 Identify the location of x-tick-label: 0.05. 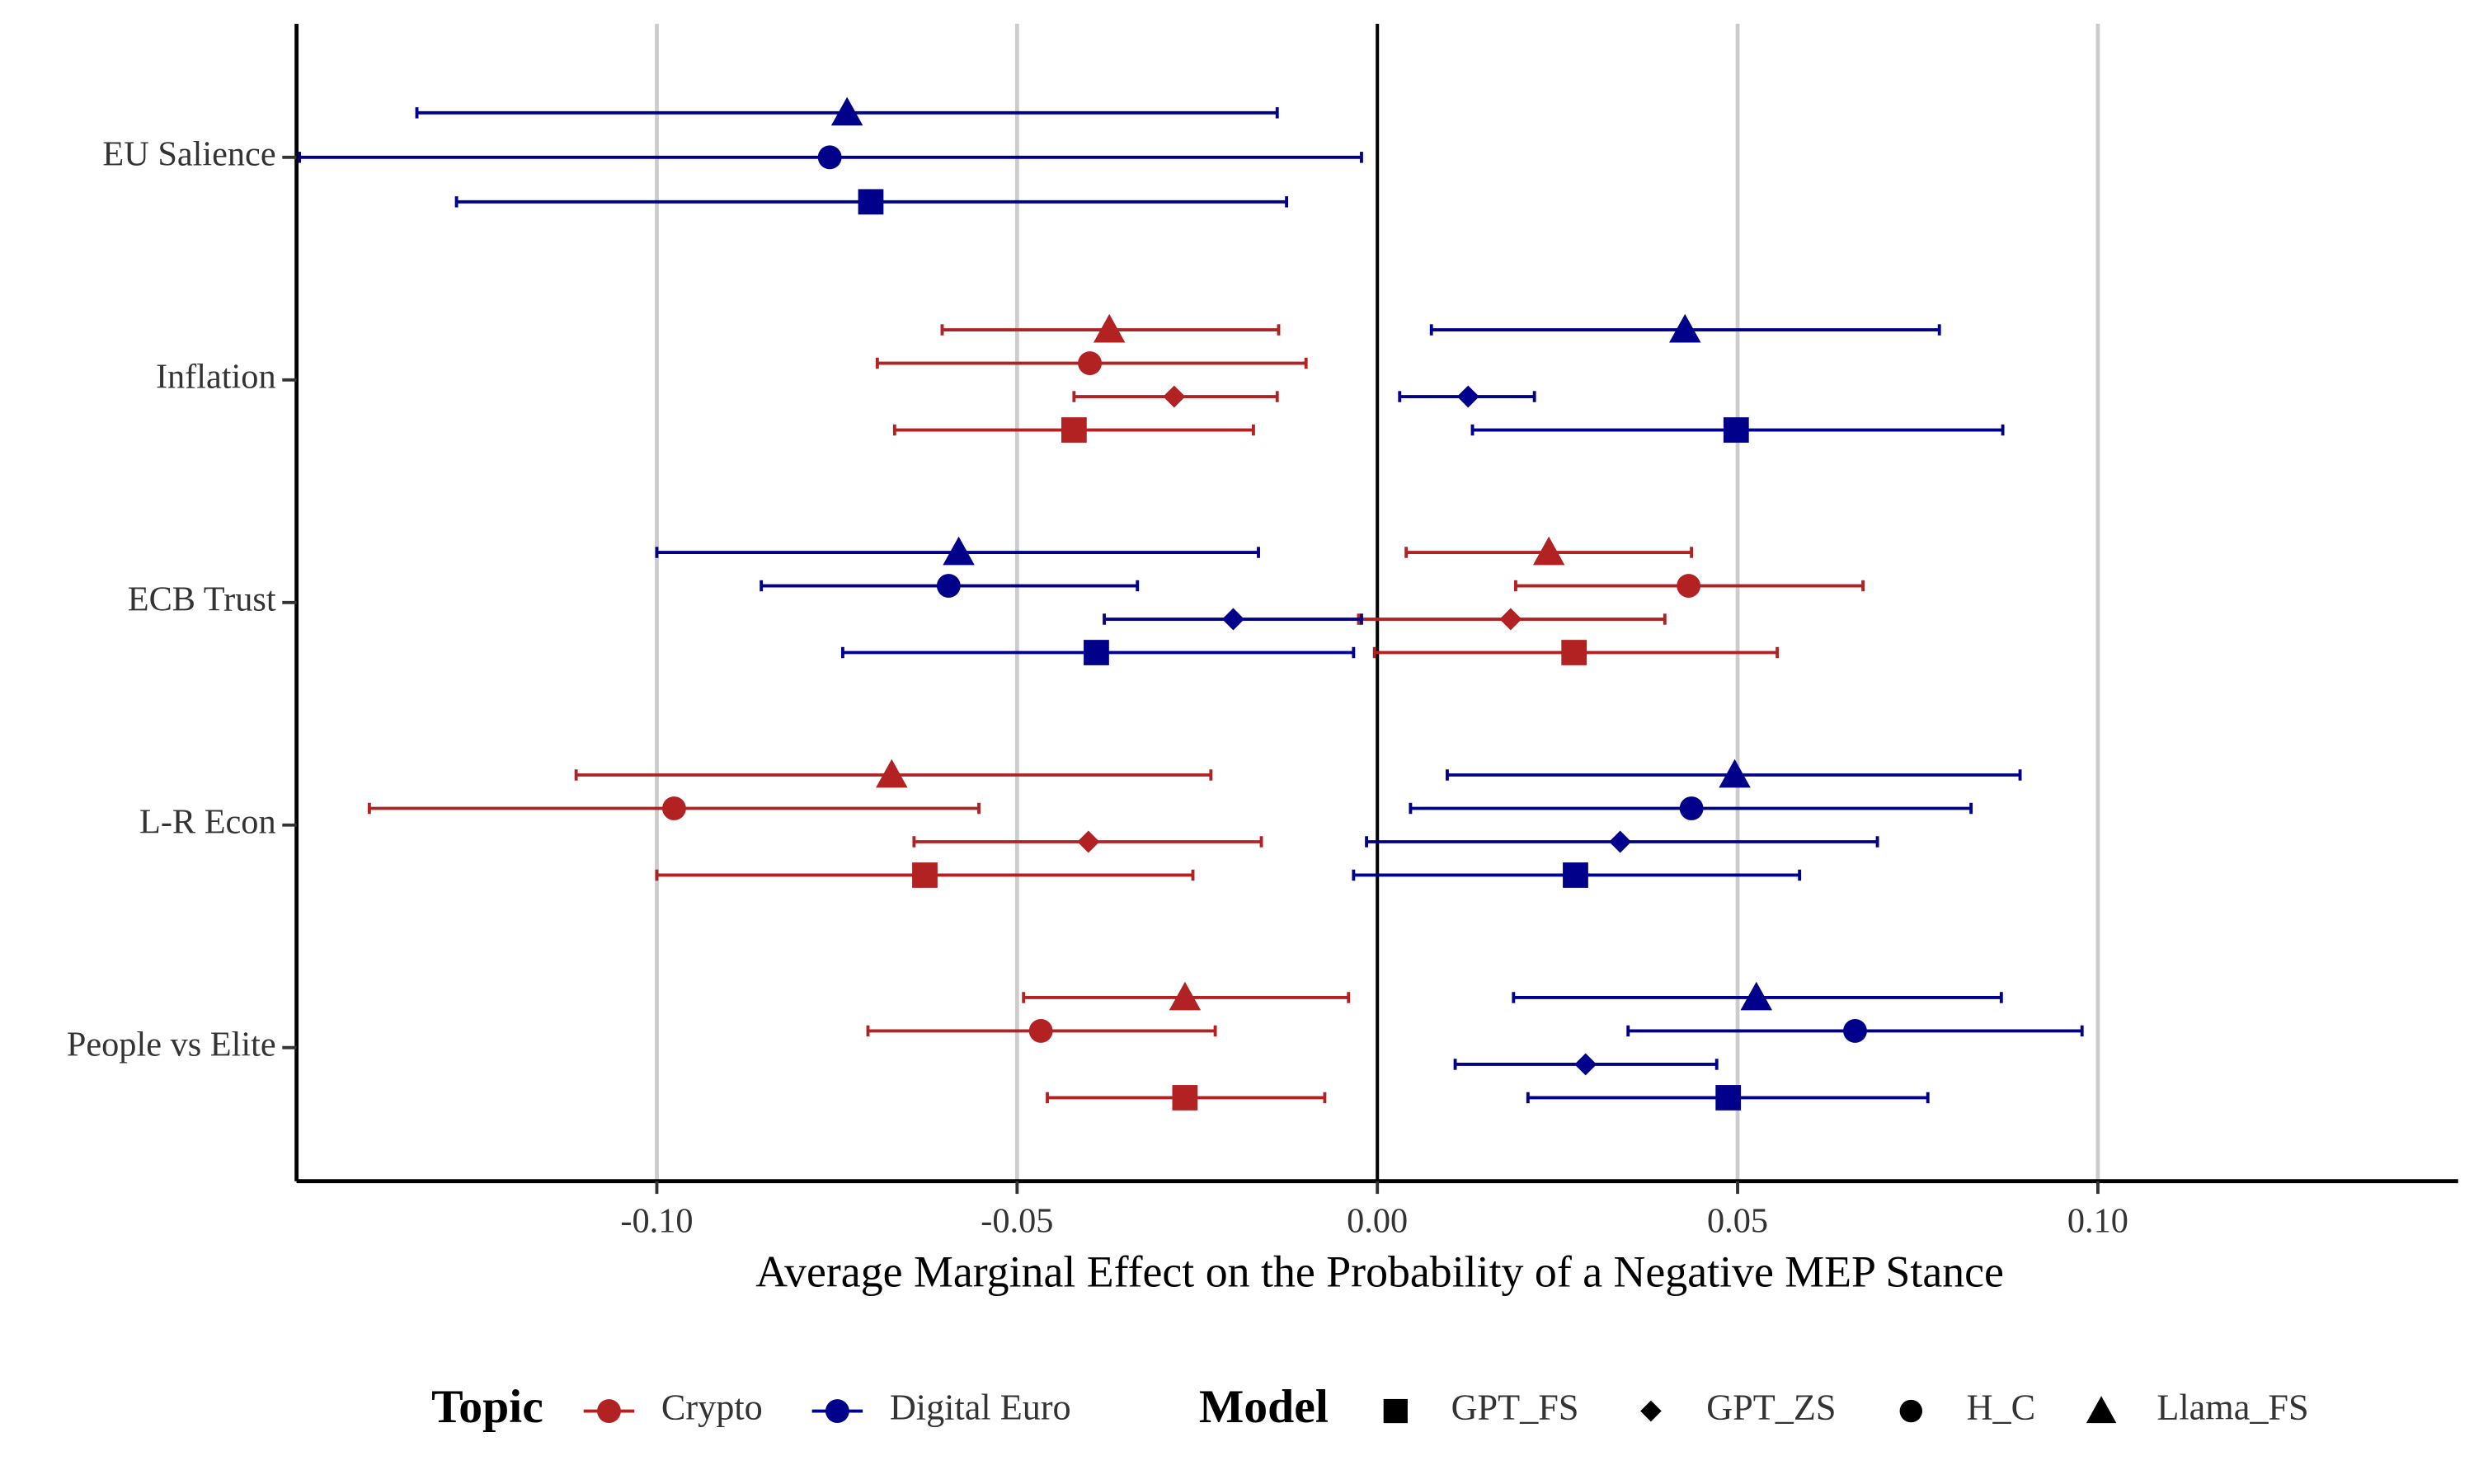
(1737, 1220).